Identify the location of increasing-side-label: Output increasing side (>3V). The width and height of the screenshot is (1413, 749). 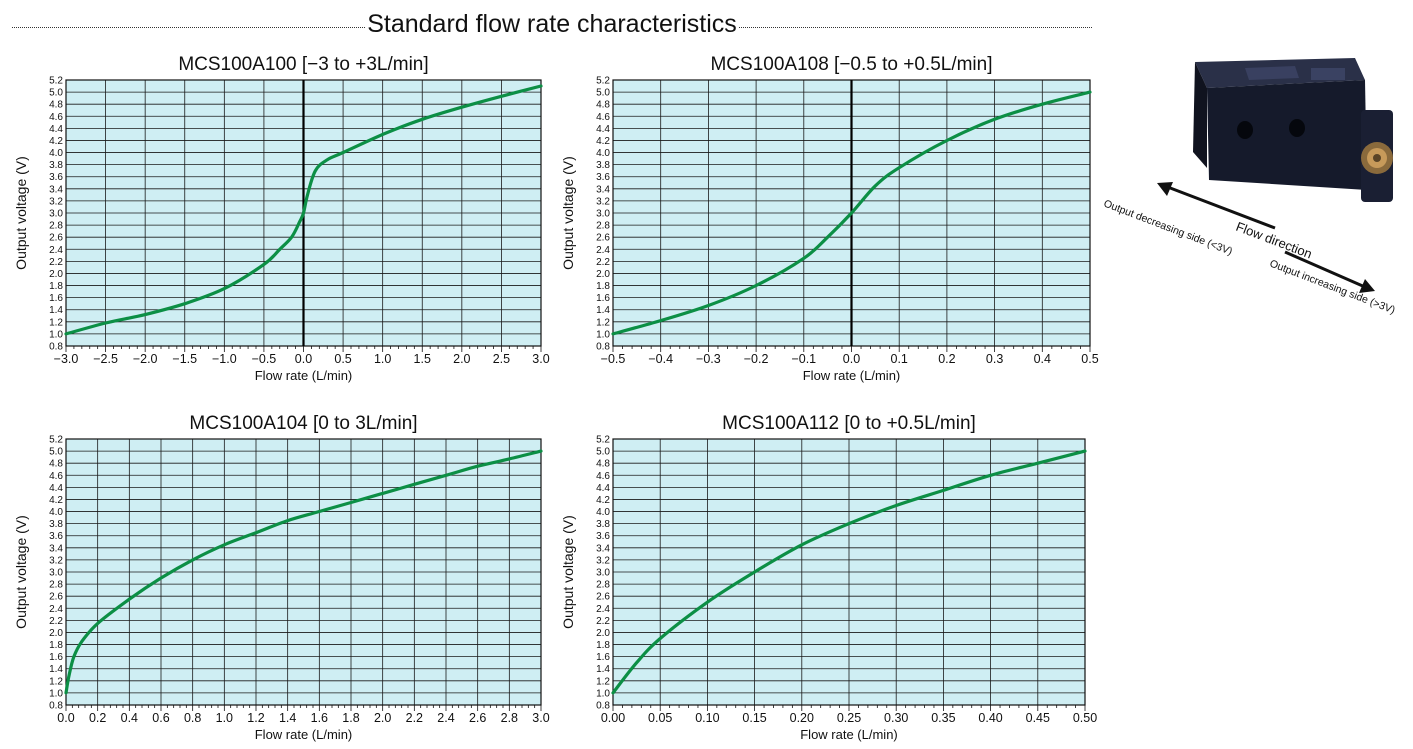
(1332, 287).